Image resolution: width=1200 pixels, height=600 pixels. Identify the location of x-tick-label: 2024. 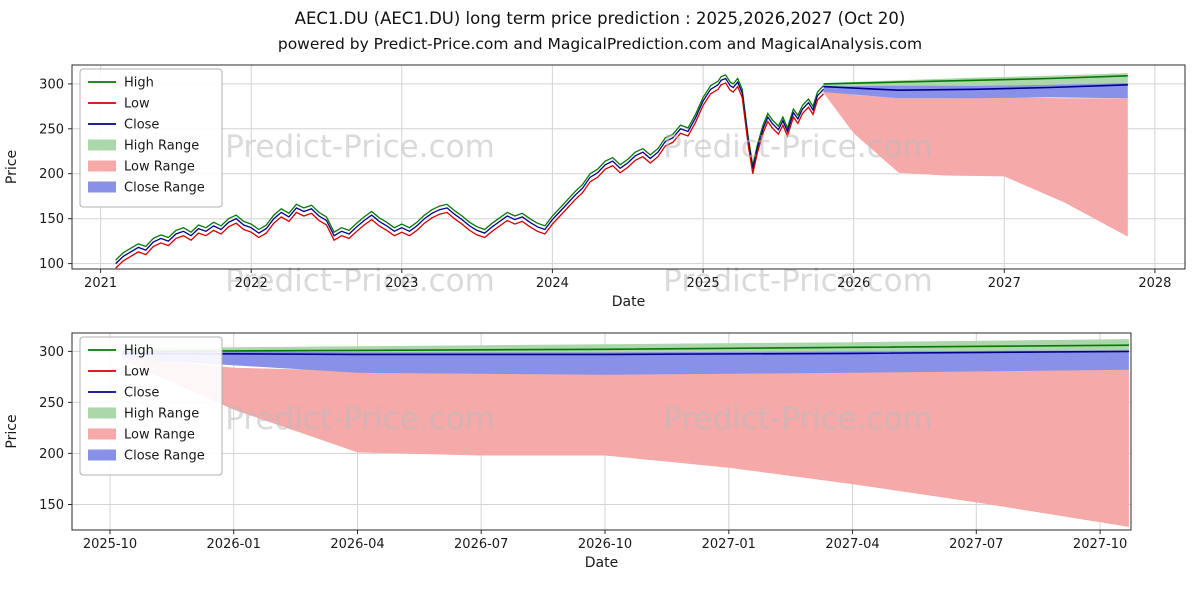
(552, 283).